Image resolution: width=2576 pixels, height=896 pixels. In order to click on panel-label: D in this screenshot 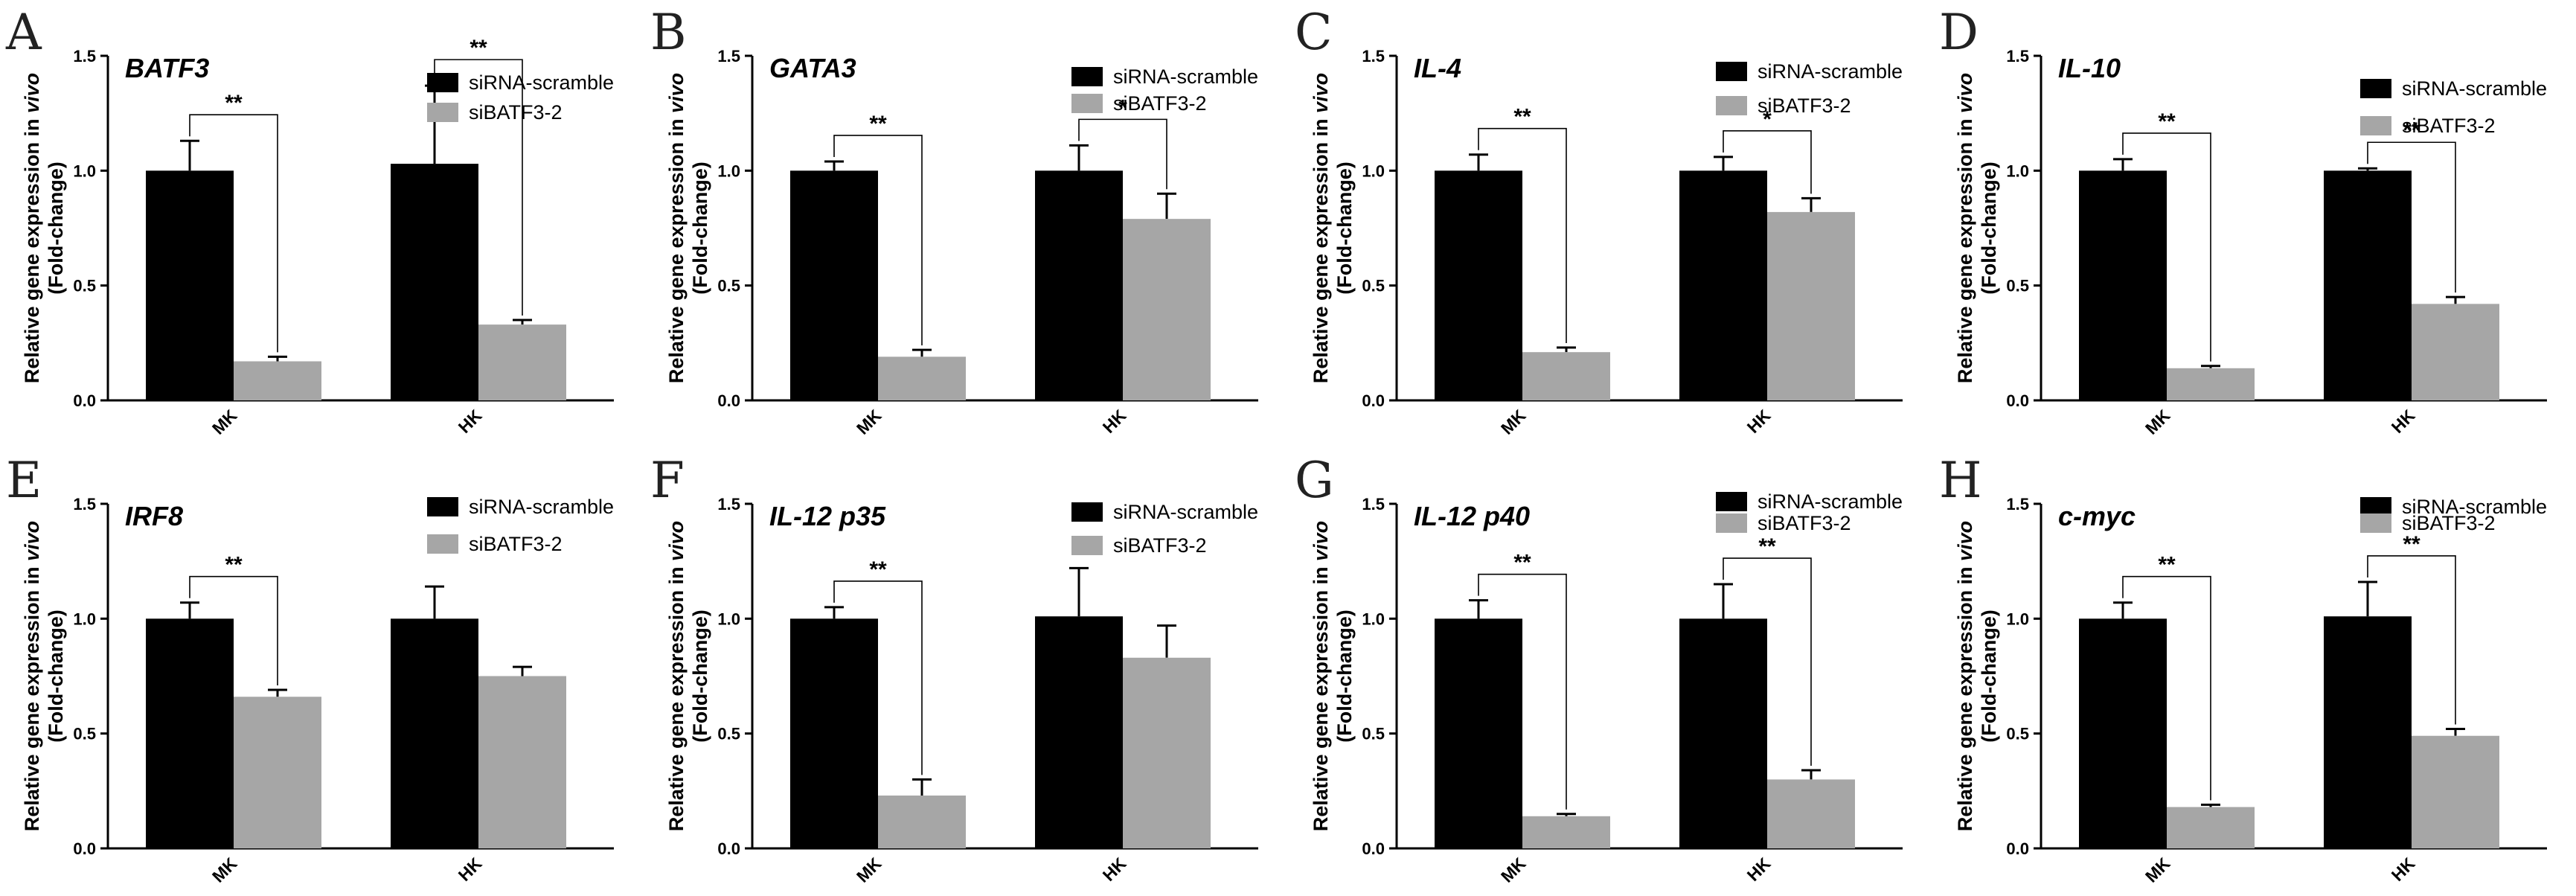, I will do `click(1959, 32)`.